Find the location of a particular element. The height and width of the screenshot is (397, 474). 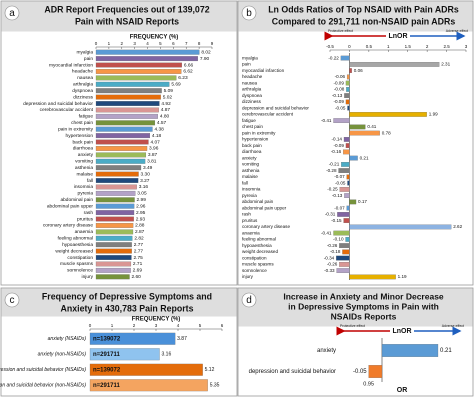

panel-title: Pain with NSAID Reports is located at coordinates (127, 21).